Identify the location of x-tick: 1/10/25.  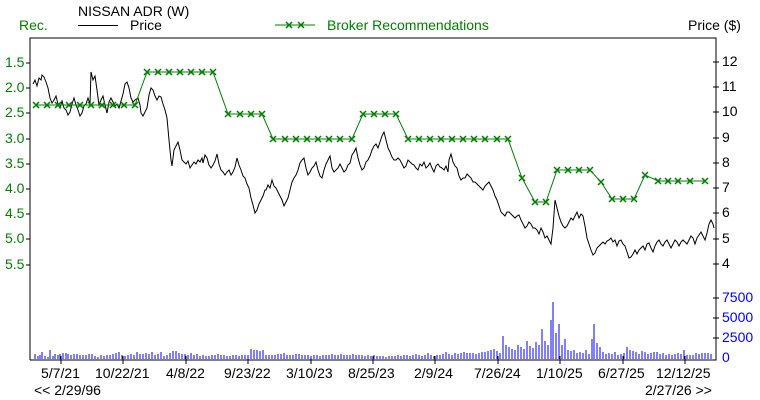
(559, 373).